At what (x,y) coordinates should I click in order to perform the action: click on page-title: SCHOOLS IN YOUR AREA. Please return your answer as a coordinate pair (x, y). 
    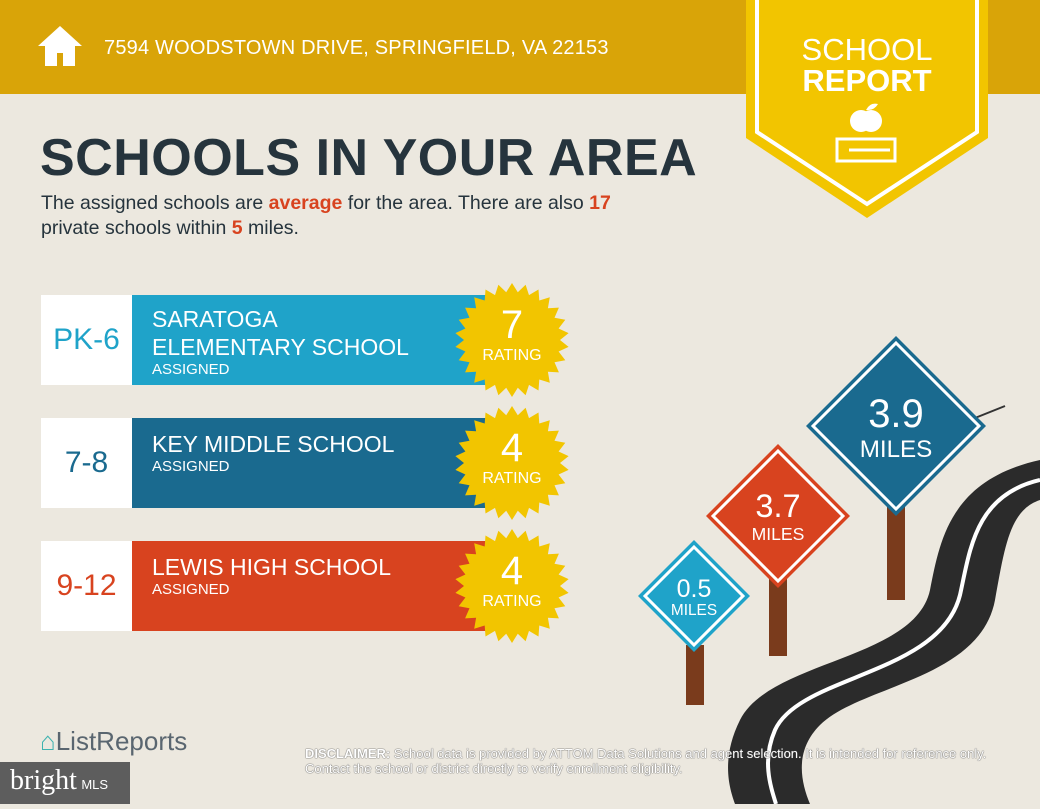
    Looking at the image, I should click on (369, 158).